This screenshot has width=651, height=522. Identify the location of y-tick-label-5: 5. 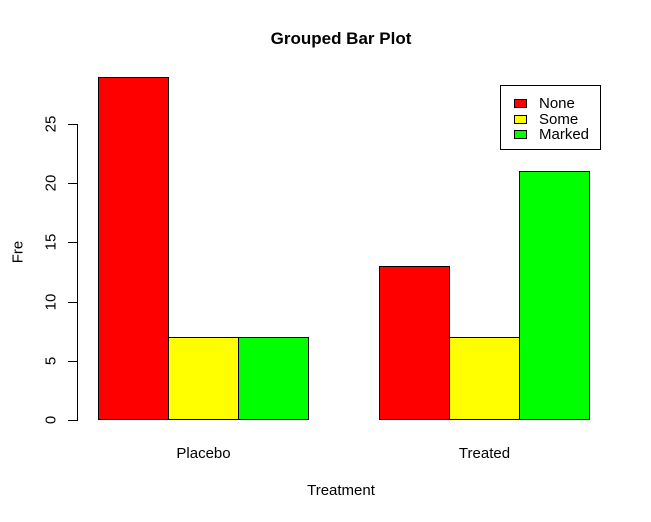
(51, 361).